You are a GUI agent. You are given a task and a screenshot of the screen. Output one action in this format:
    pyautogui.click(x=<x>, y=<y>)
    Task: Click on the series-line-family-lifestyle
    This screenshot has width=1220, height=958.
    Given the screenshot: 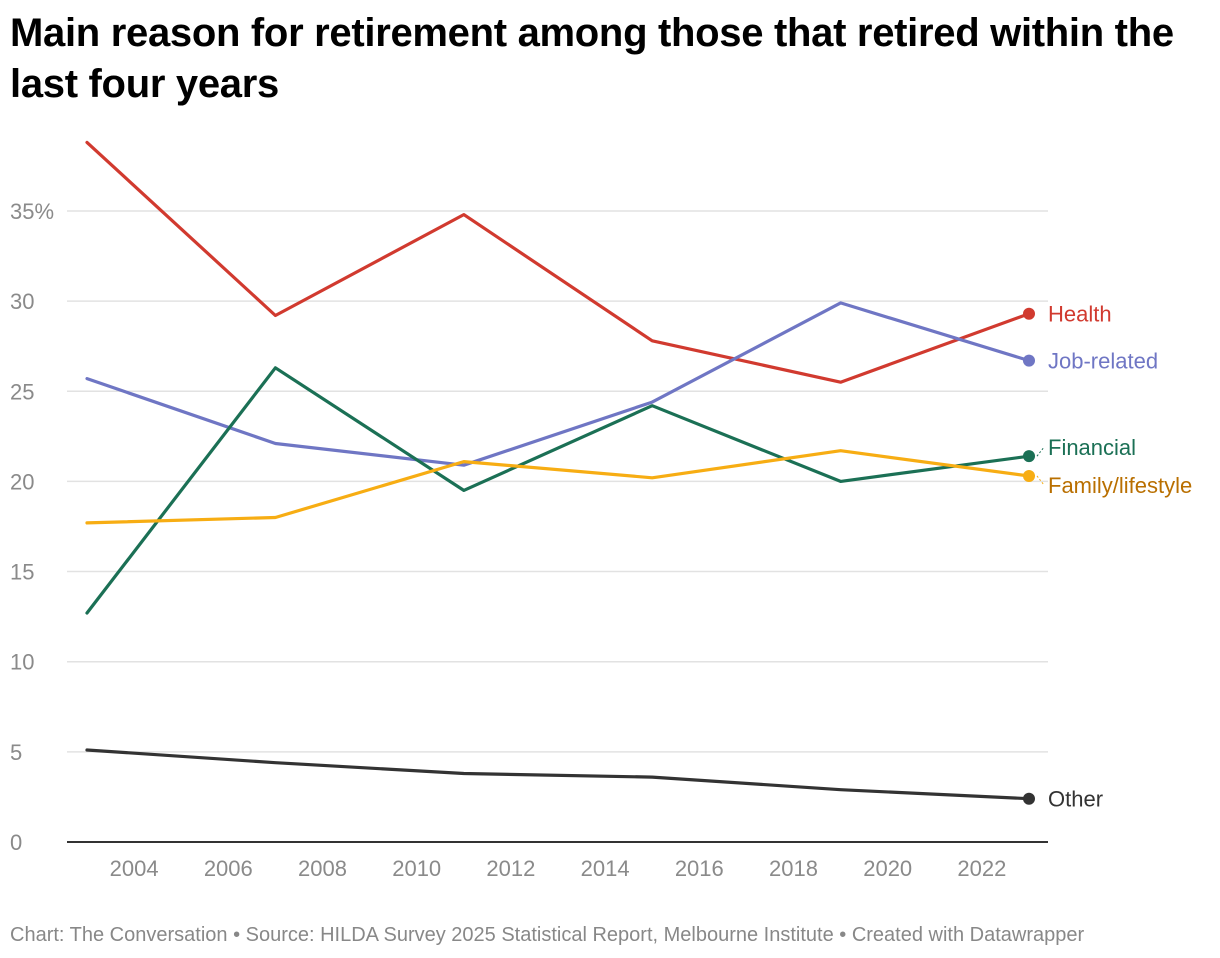 What is the action you would take?
    pyautogui.click(x=558, y=487)
    